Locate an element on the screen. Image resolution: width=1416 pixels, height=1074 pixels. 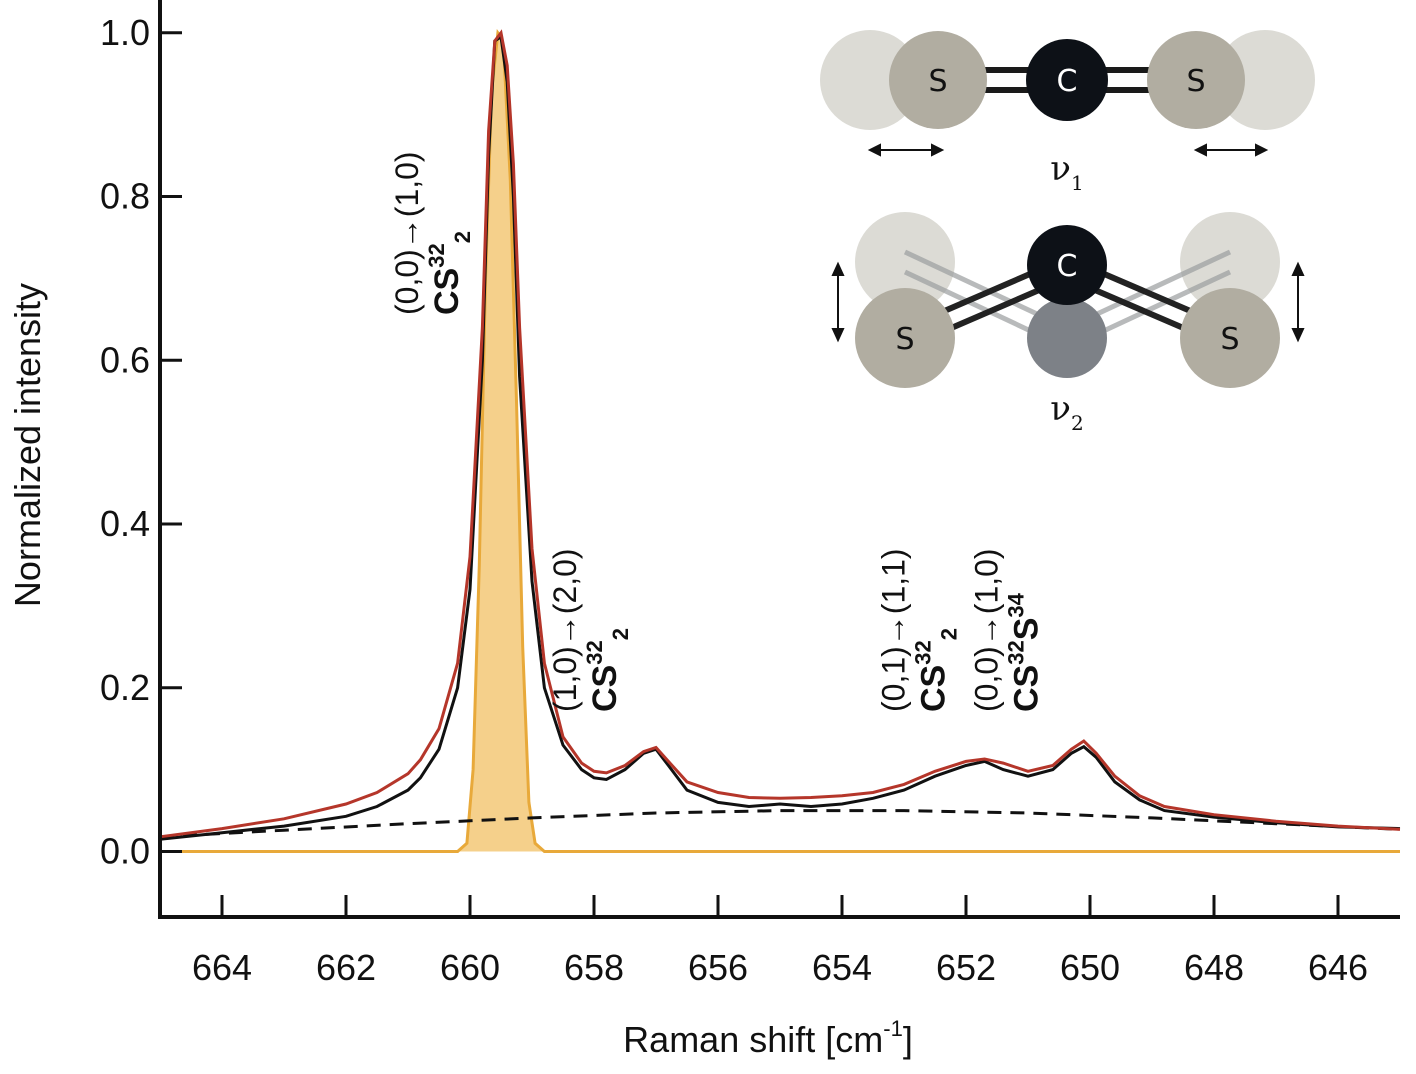
vertical-double-arrow-right is located at coordinates (1298, 302).